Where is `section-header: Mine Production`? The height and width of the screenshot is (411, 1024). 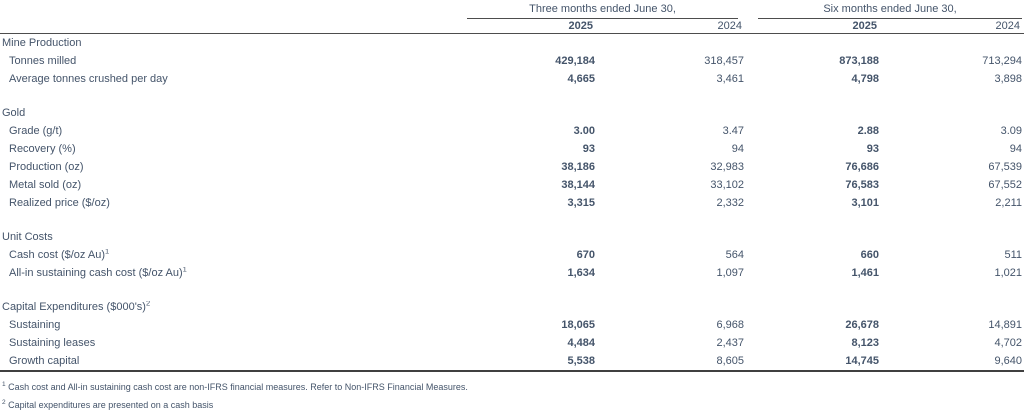
section-header: Mine Production is located at coordinates (42, 43).